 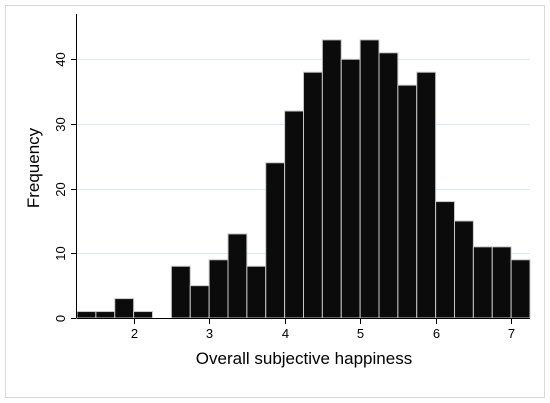 I want to click on y-tick-label: 20, so click(x=60, y=189).